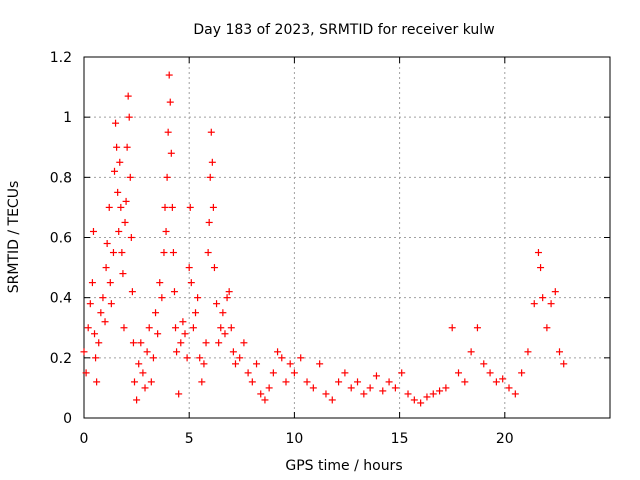 The image size is (640, 480). Describe the element at coordinates (61, 359) in the screenshot. I see `y-tick-label: 0.2` at that location.